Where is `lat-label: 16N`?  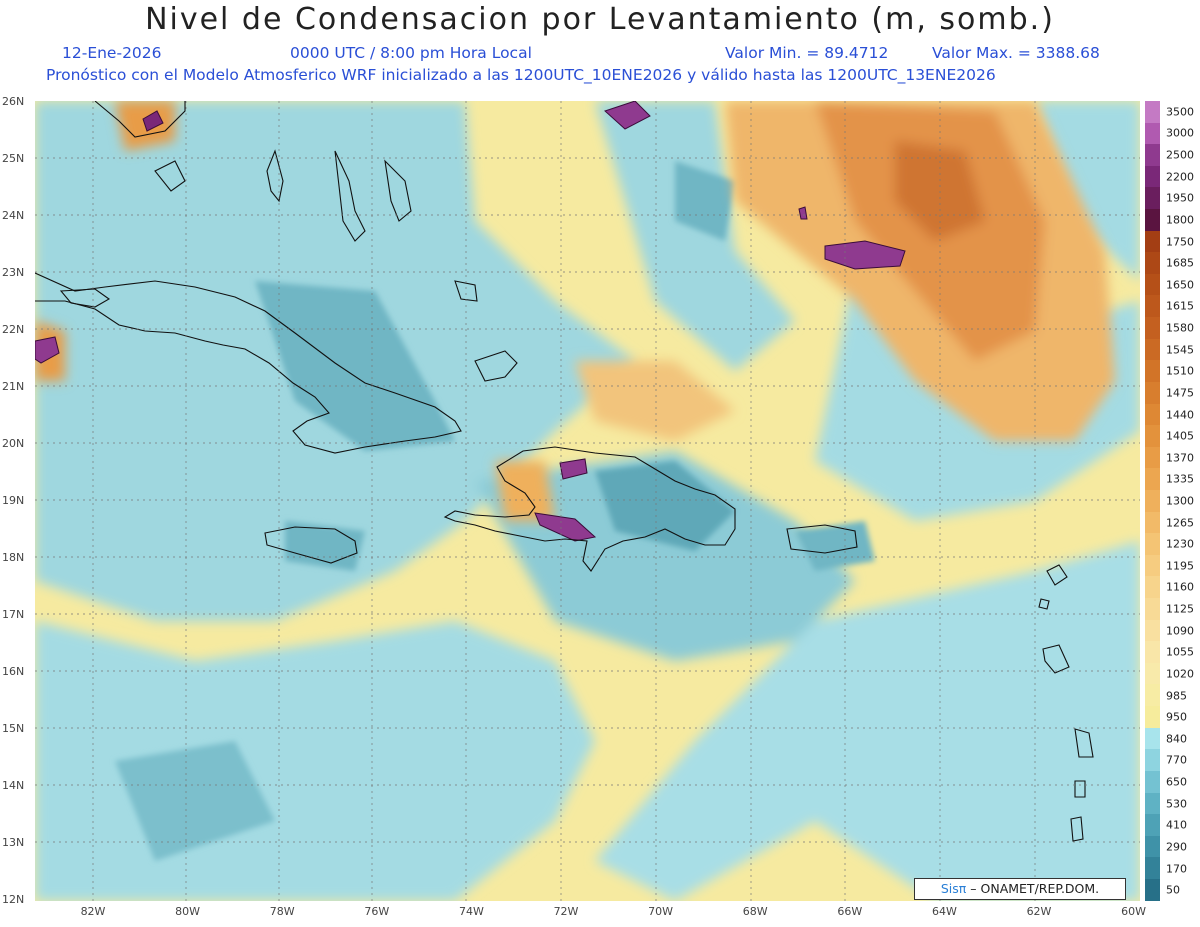 lat-label: 16N is located at coordinates (13, 671).